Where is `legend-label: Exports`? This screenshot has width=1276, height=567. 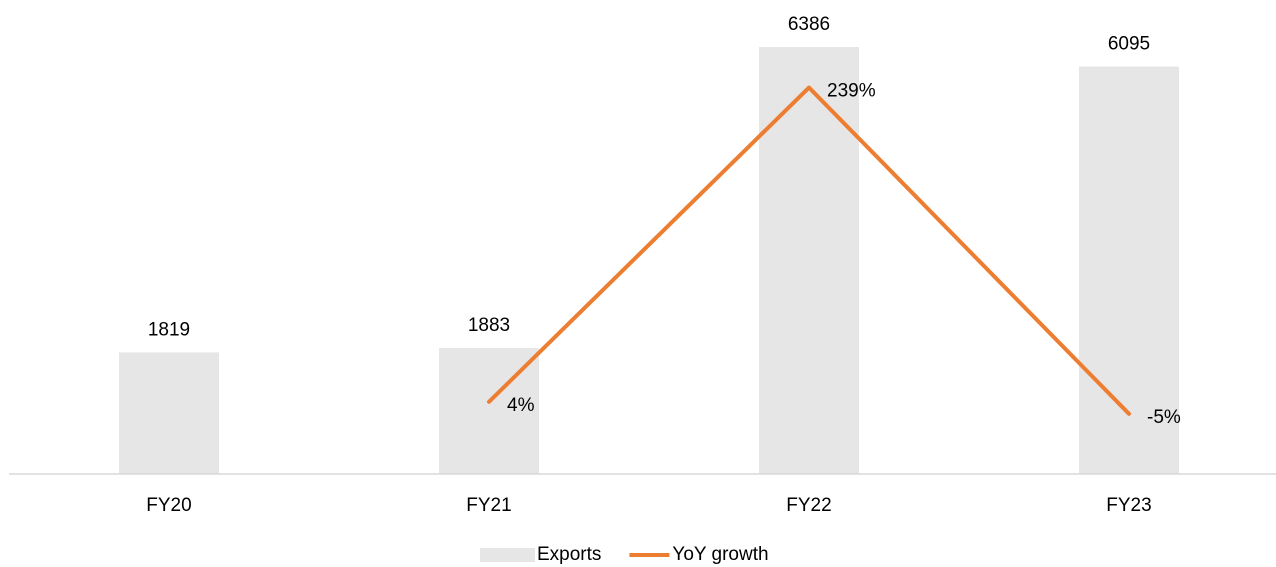 legend-label: Exports is located at coordinates (569, 554).